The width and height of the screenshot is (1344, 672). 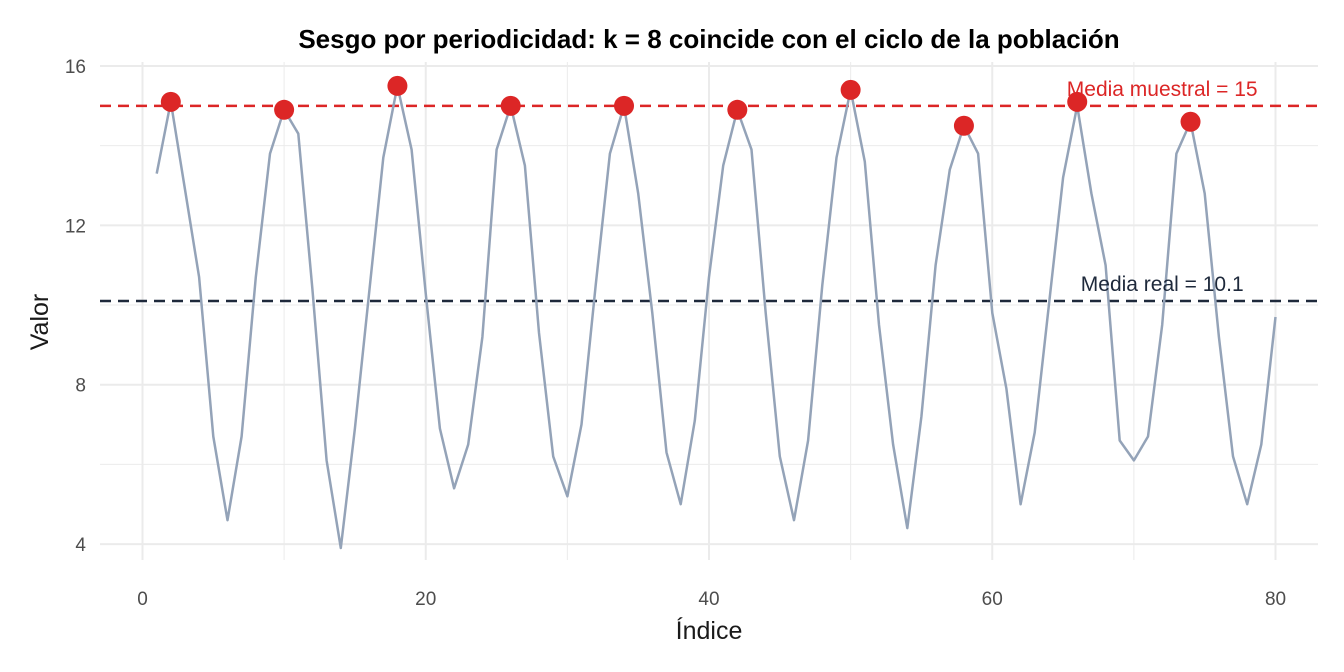 I want to click on x-tick-label: 0, so click(x=142, y=599).